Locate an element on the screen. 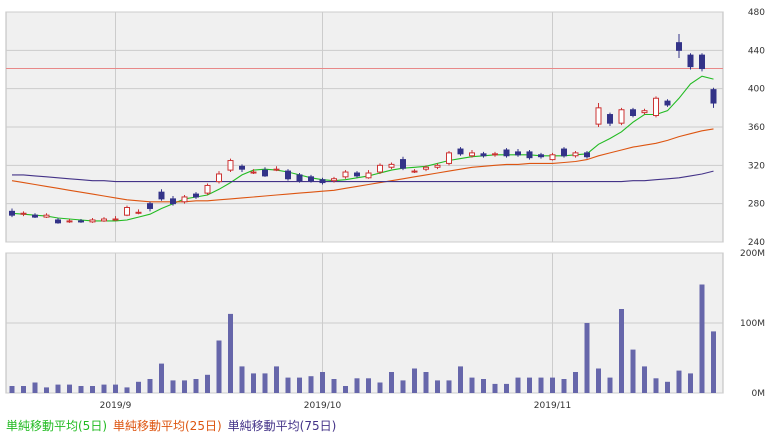 The image size is (768, 446). volume-y-tick-label: 200M is located at coordinates (752, 254).